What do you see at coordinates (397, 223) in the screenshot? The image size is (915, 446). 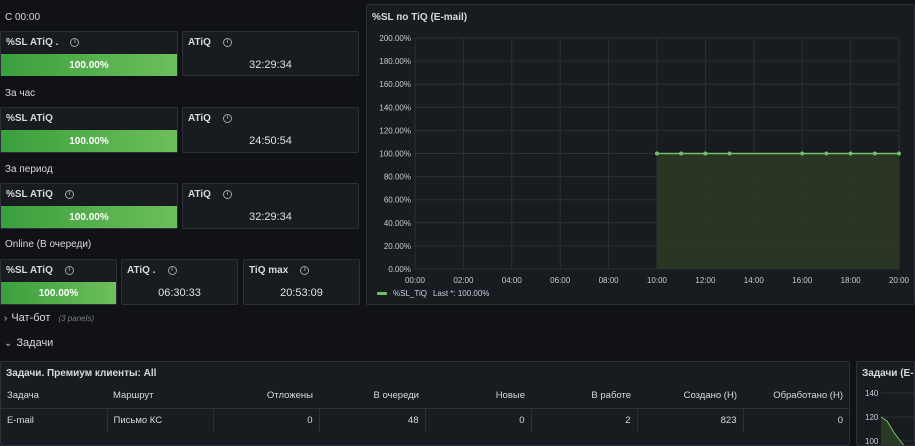 I see `y-tick-label: 40.00%` at bounding box center [397, 223].